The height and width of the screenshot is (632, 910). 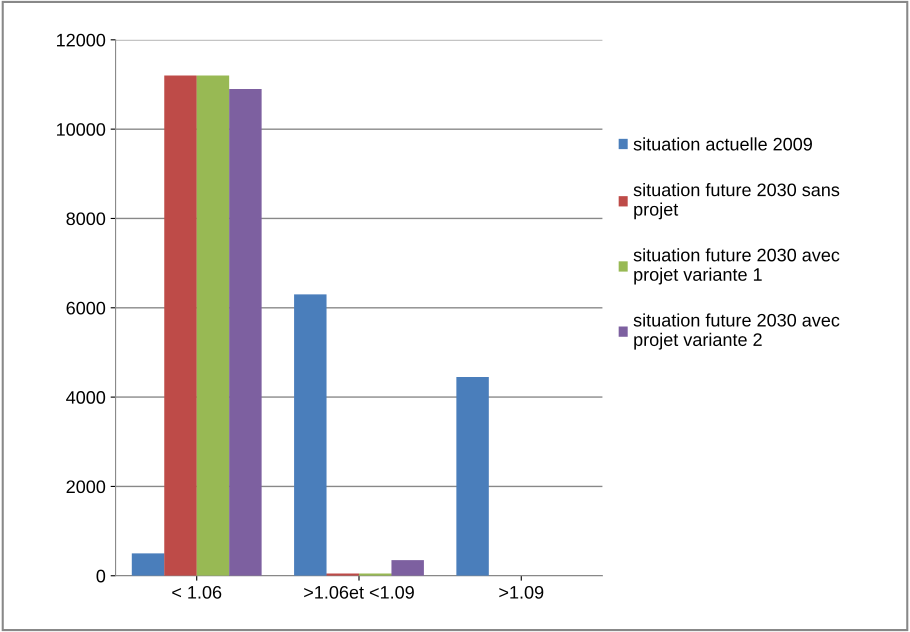 I want to click on y-tick-label: 12000, so click(x=81, y=40).